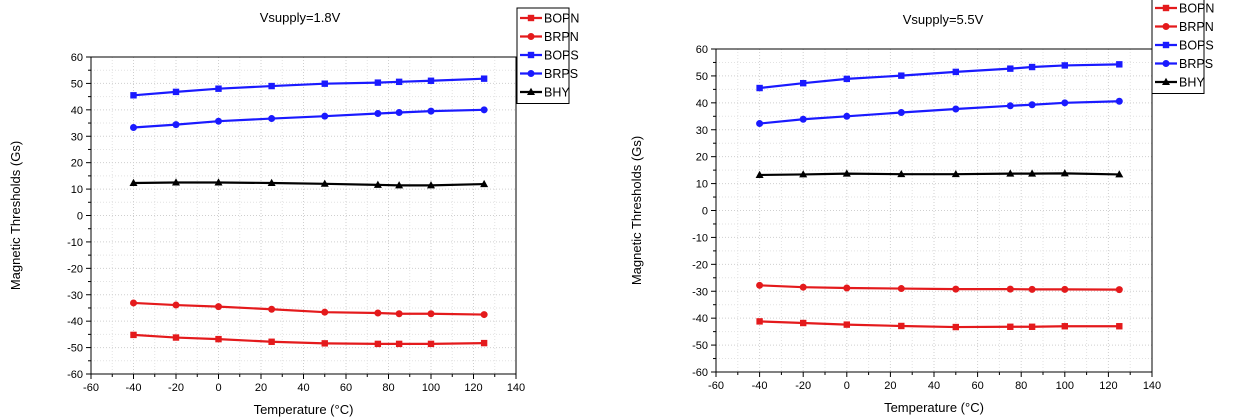  What do you see at coordinates (1021, 386) in the screenshot?
I see `x-tick-label: 80` at bounding box center [1021, 386].